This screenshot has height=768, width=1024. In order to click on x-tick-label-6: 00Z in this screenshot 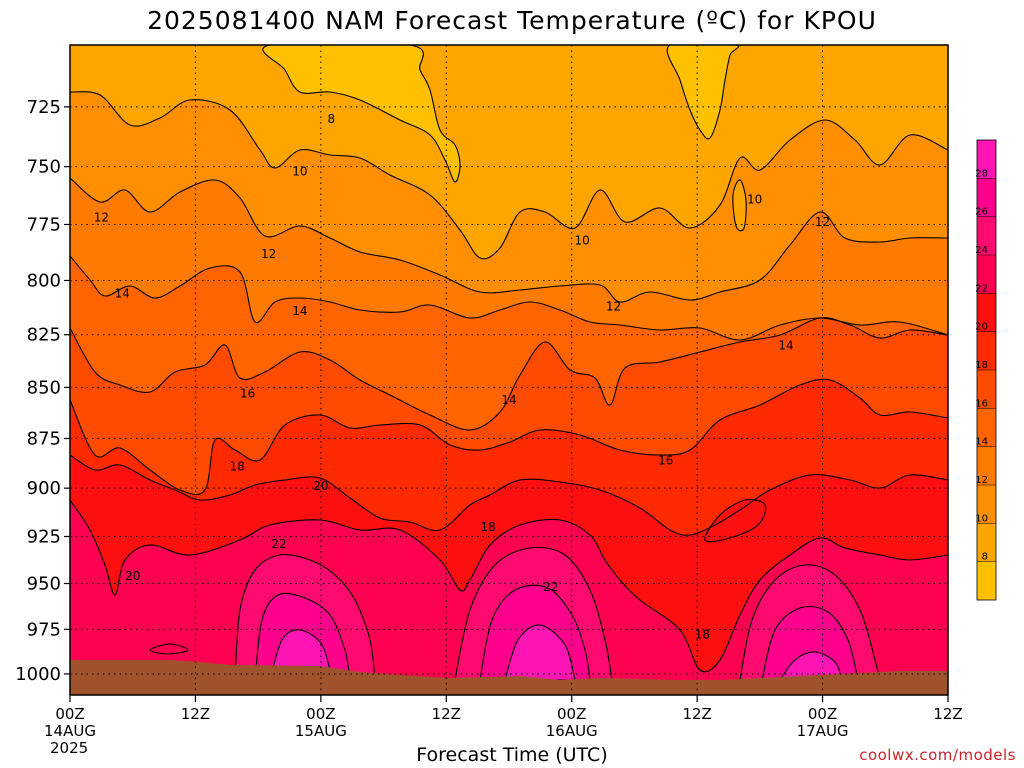, I will do `click(822, 714)`.